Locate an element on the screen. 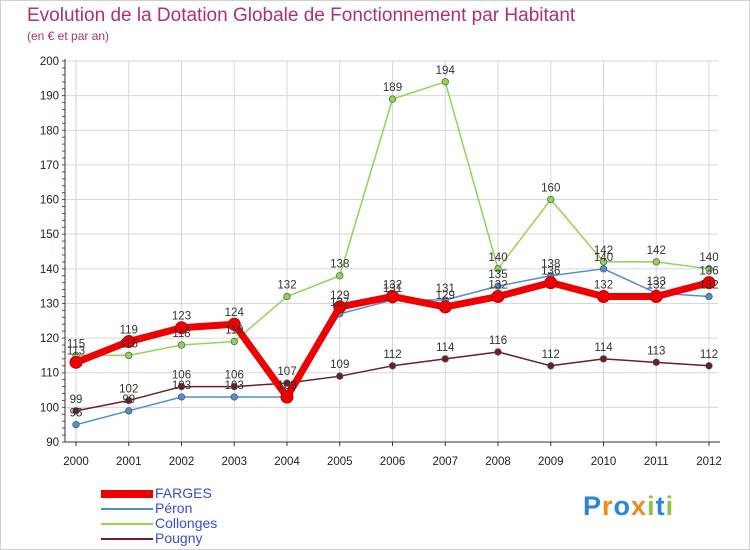  legend-label: FARGES is located at coordinates (183, 493).